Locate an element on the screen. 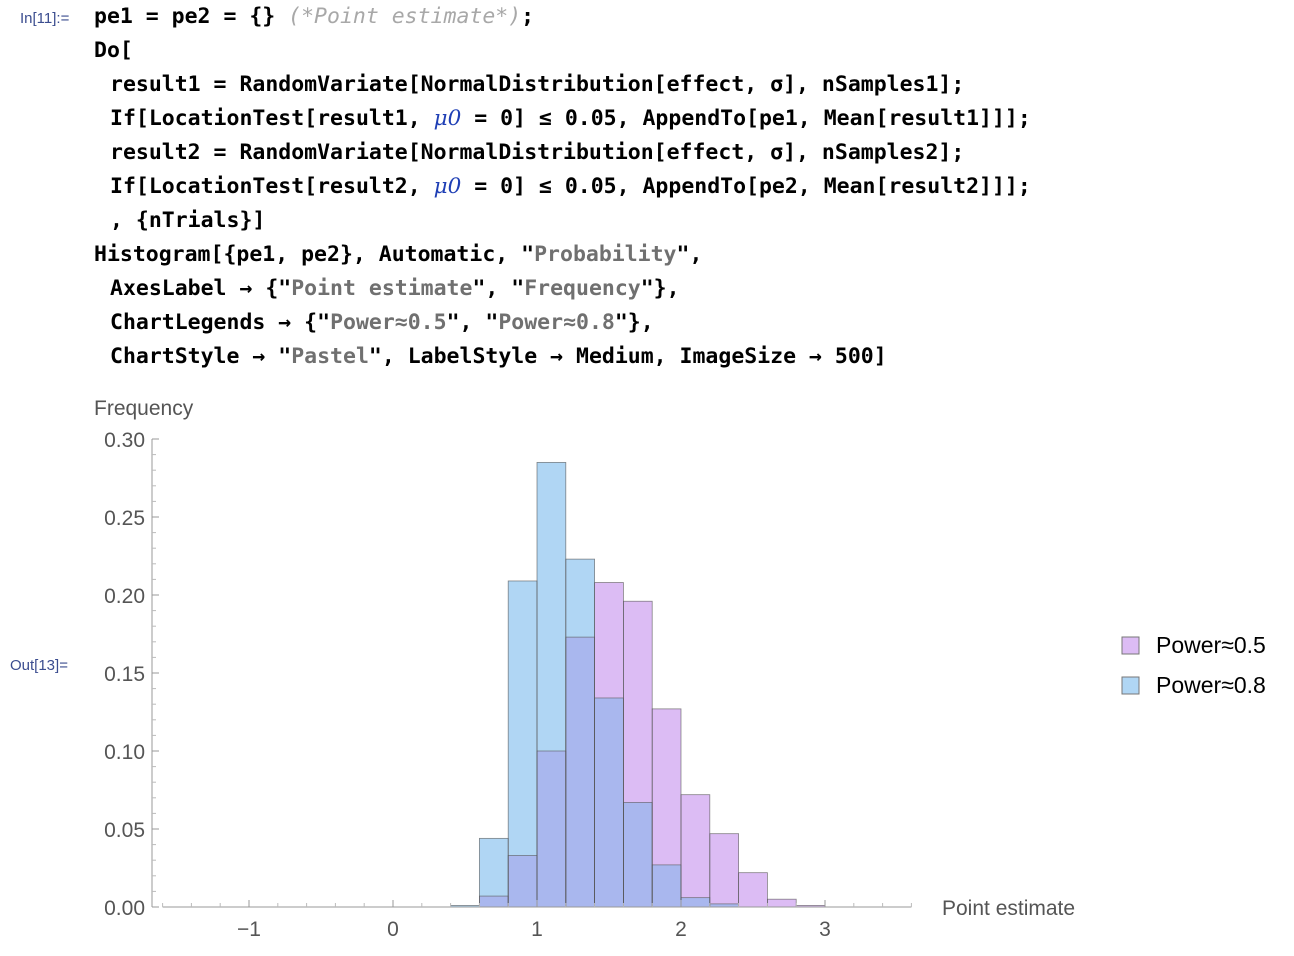 This screenshot has height=956, width=1294. input-cell-label: In[11]:= is located at coordinates (45, 18).